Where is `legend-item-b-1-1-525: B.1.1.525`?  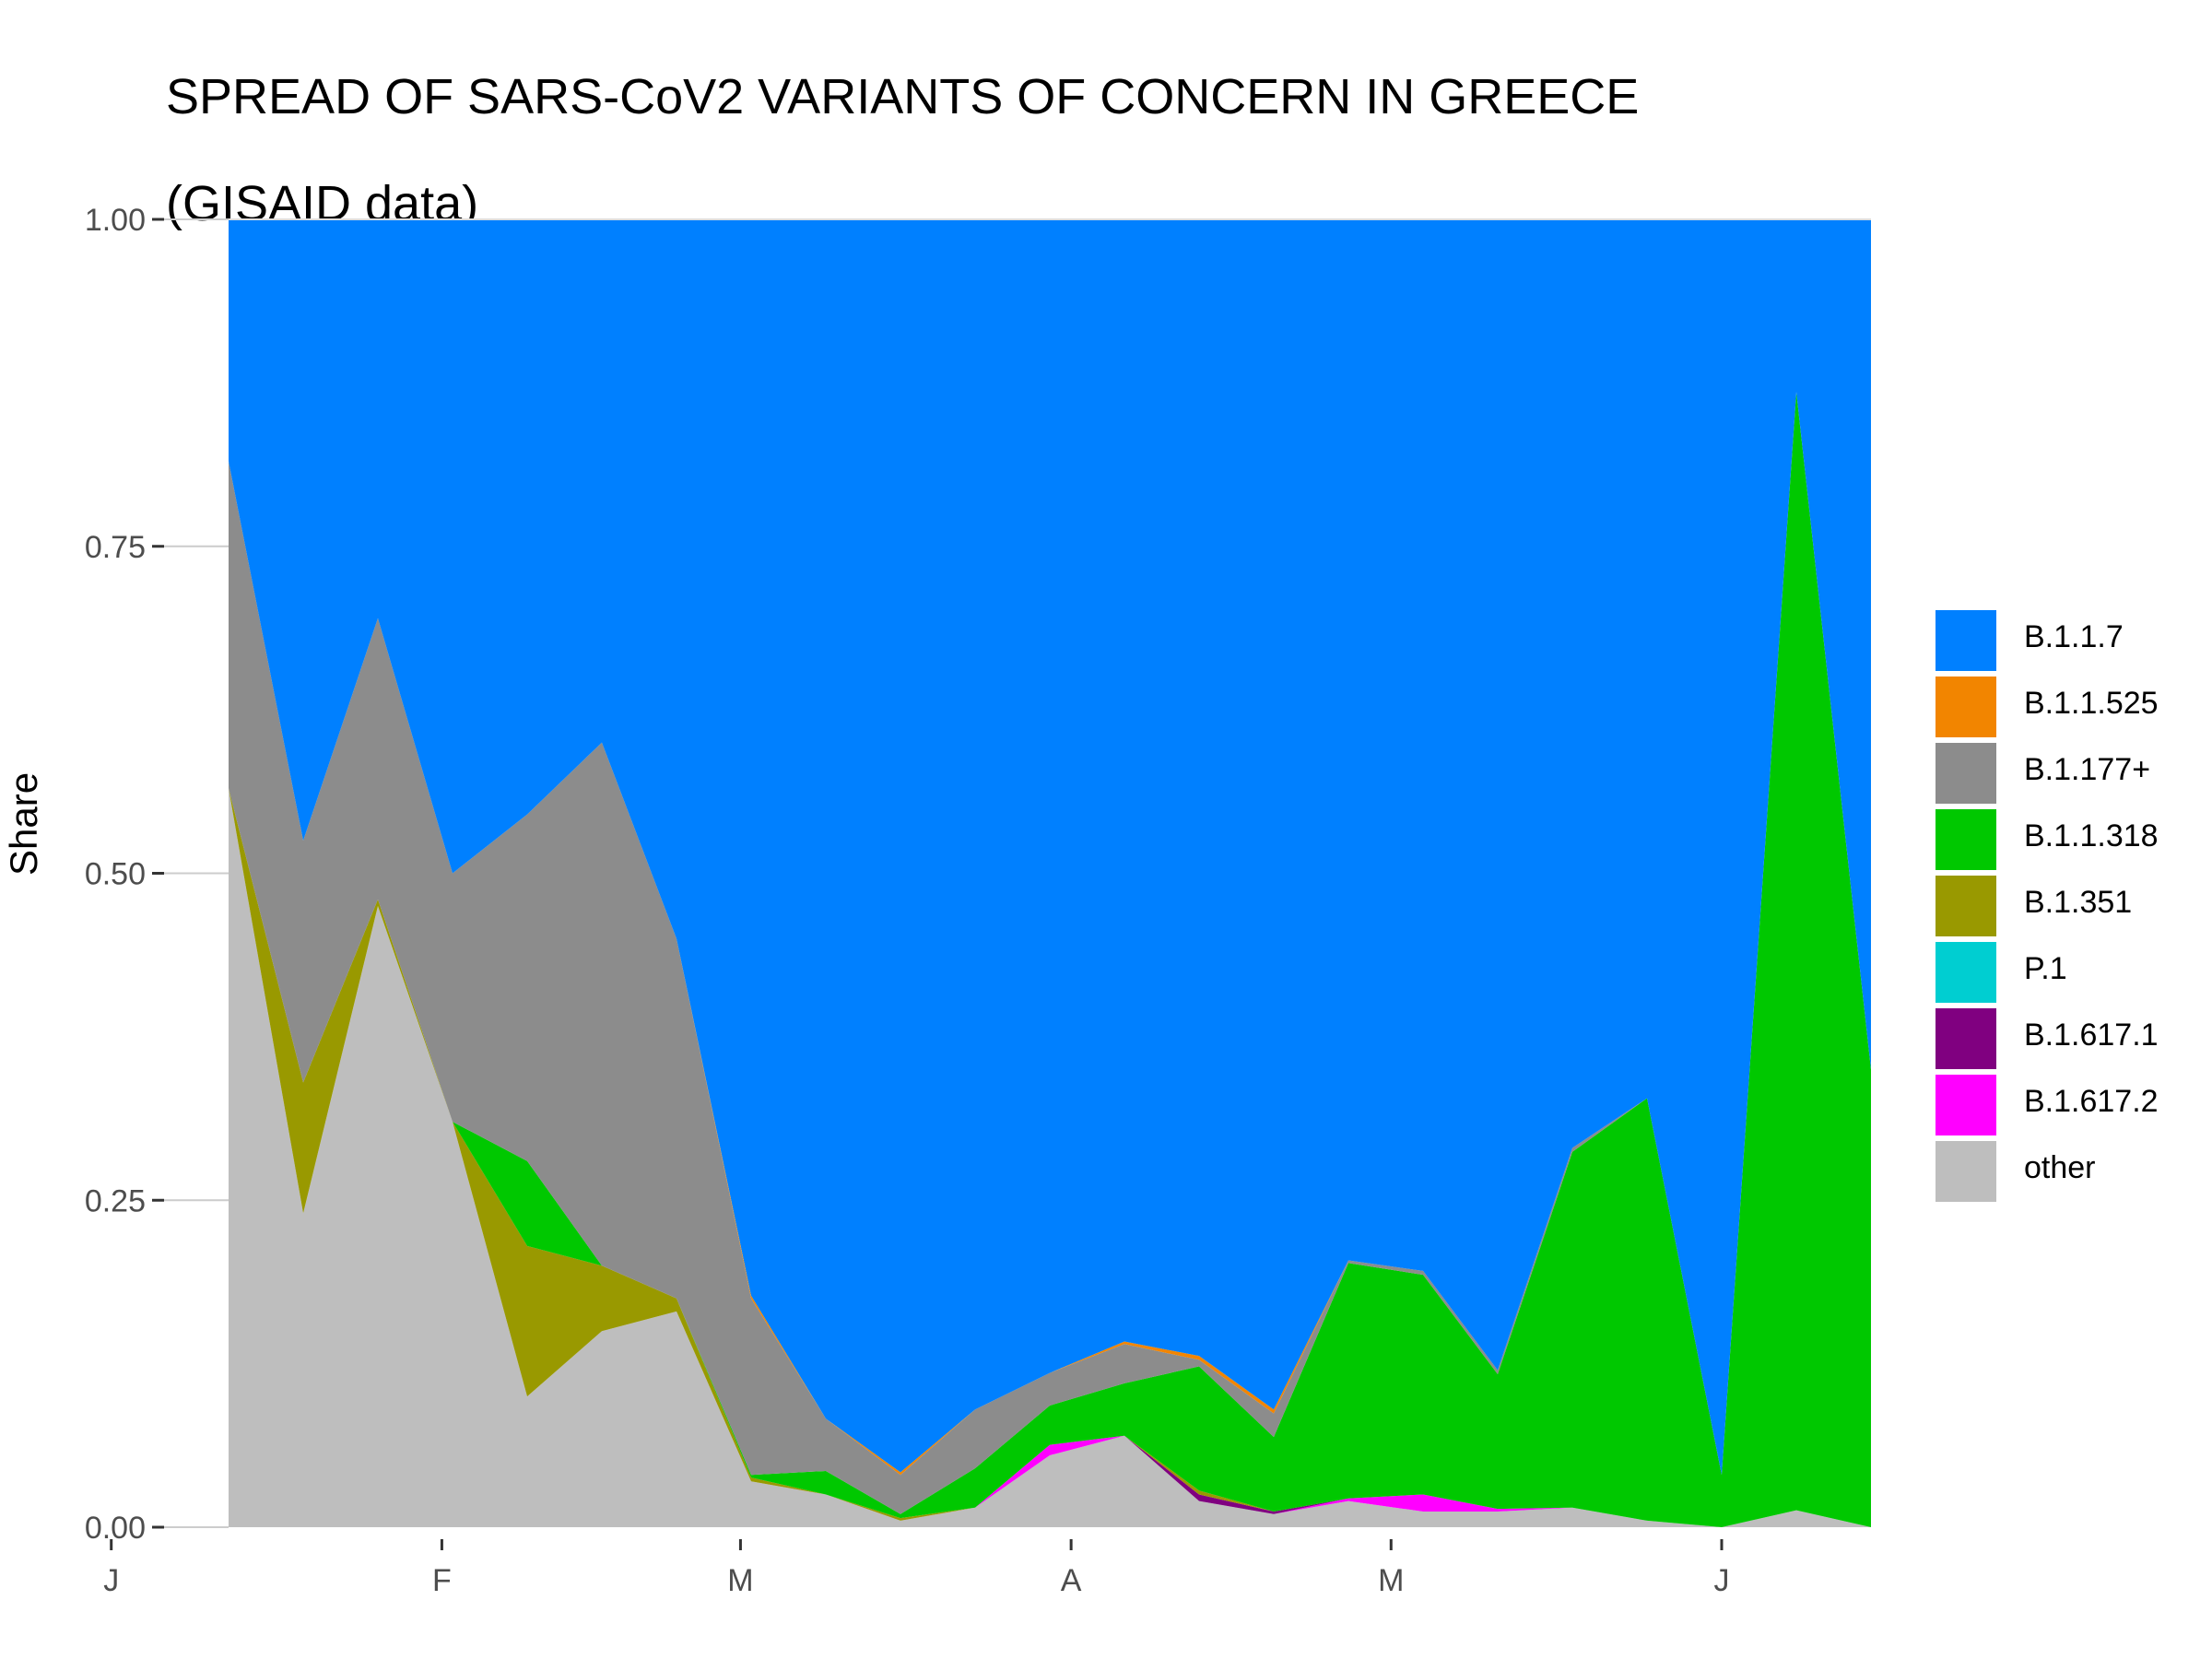 legend-item-b-1-1-525: B.1.1.525 is located at coordinates (2074, 707).